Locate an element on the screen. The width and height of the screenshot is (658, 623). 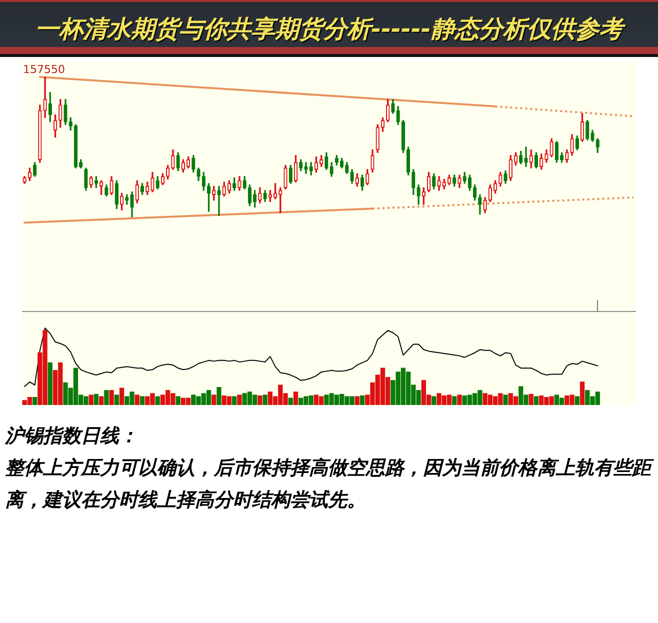
chart-title: 一杯清水期货与你共享期货分析------静态分析仅供参考 is located at coordinates (330, 29).